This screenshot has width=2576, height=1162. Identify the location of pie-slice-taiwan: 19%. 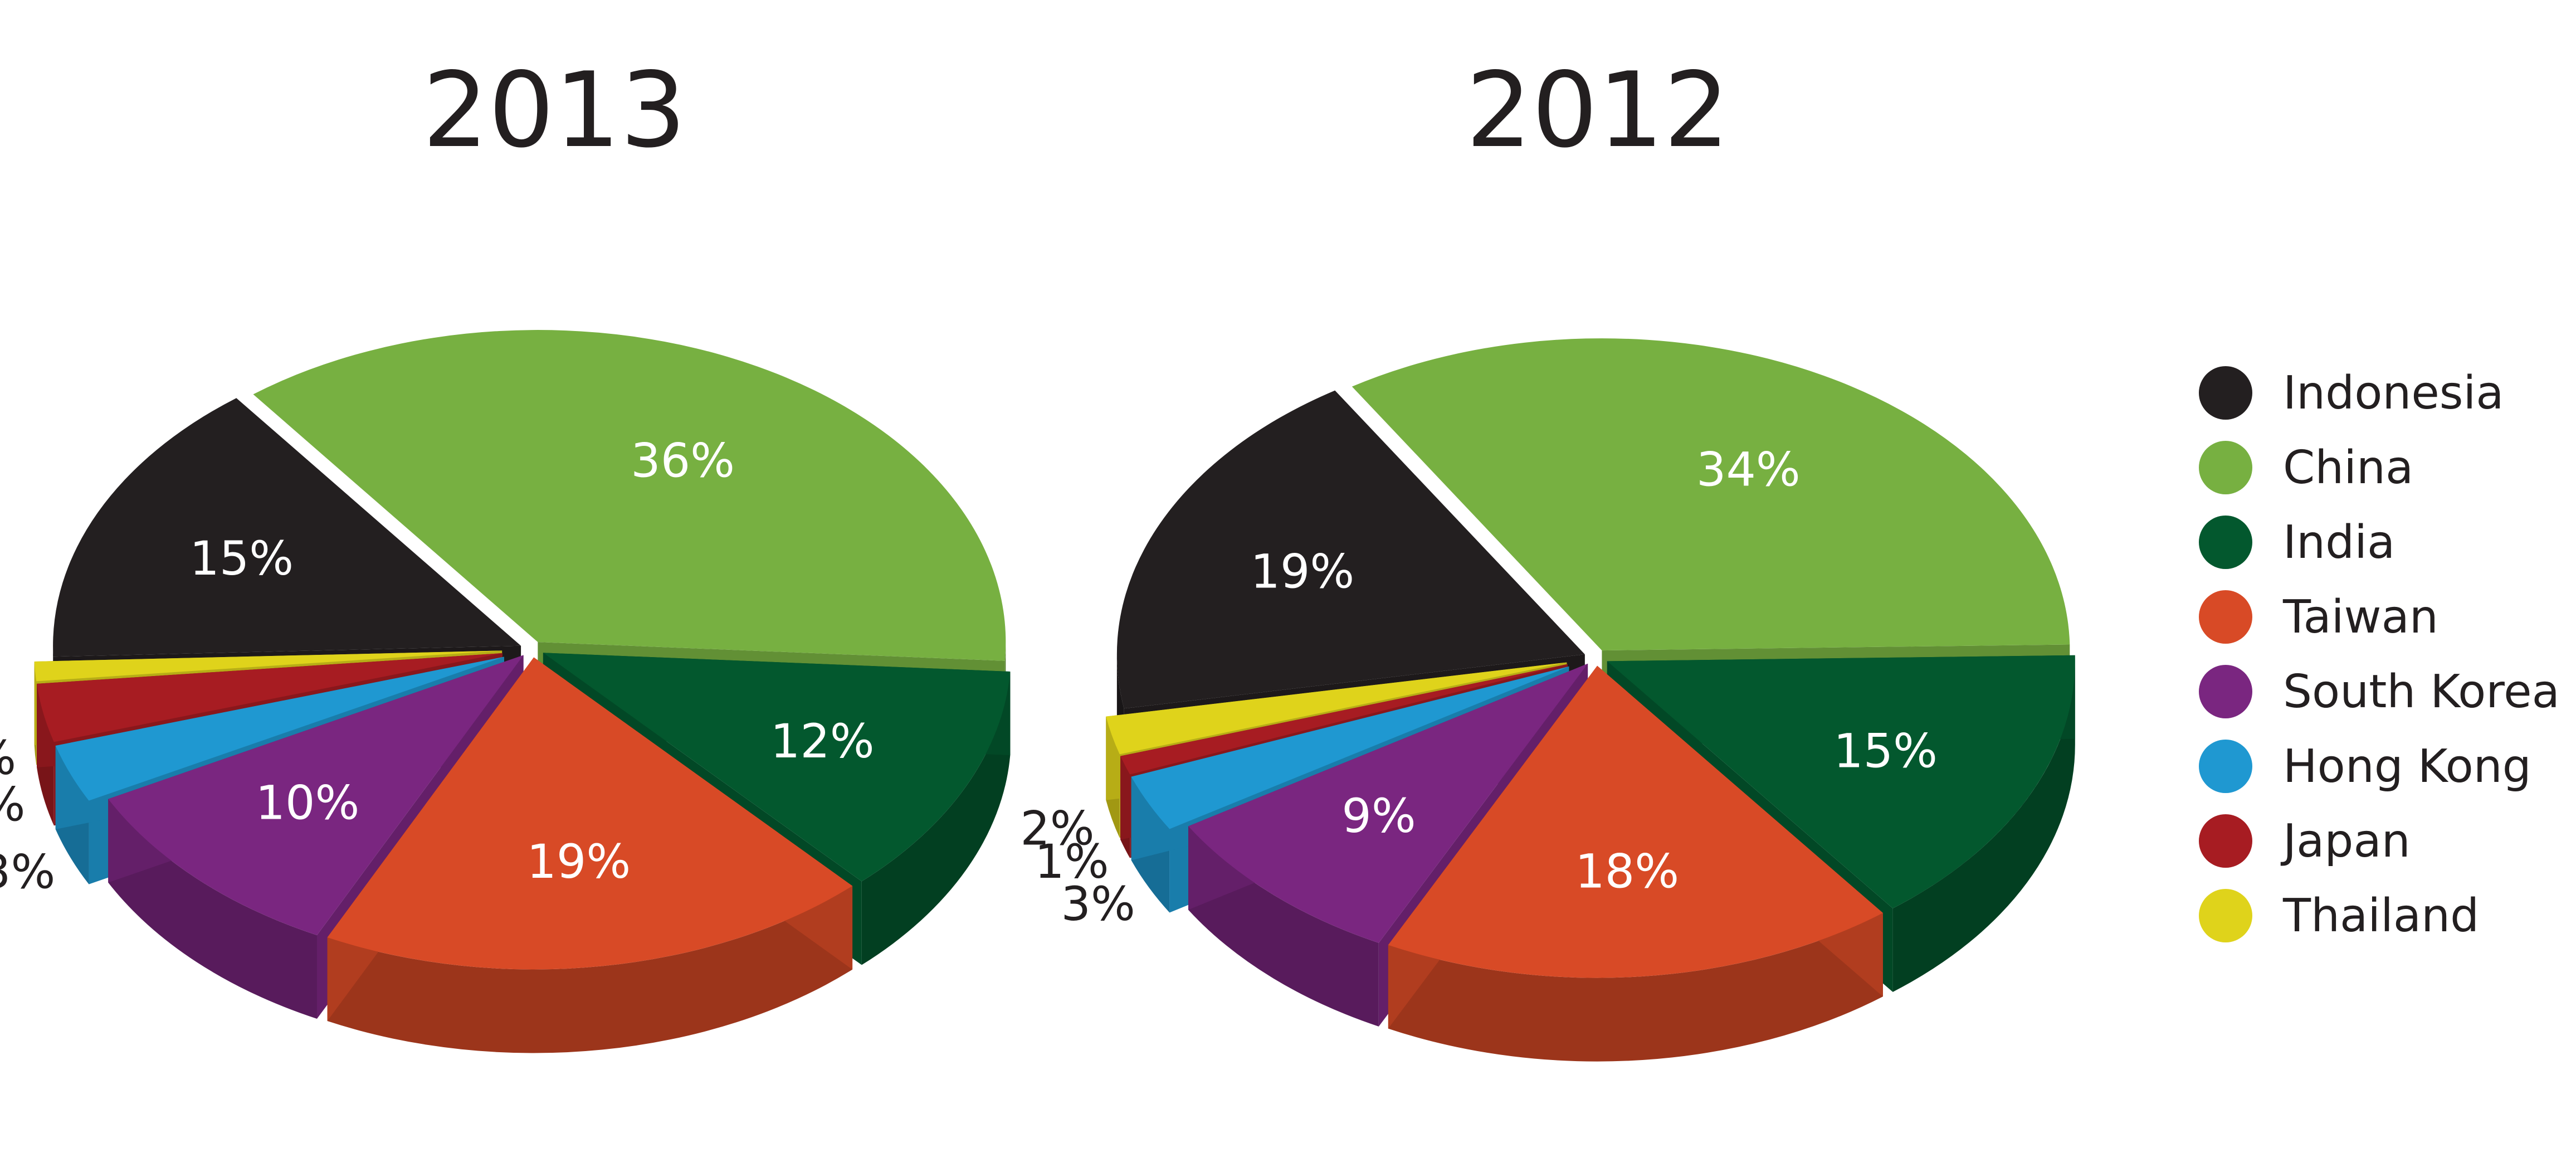
(590, 855).